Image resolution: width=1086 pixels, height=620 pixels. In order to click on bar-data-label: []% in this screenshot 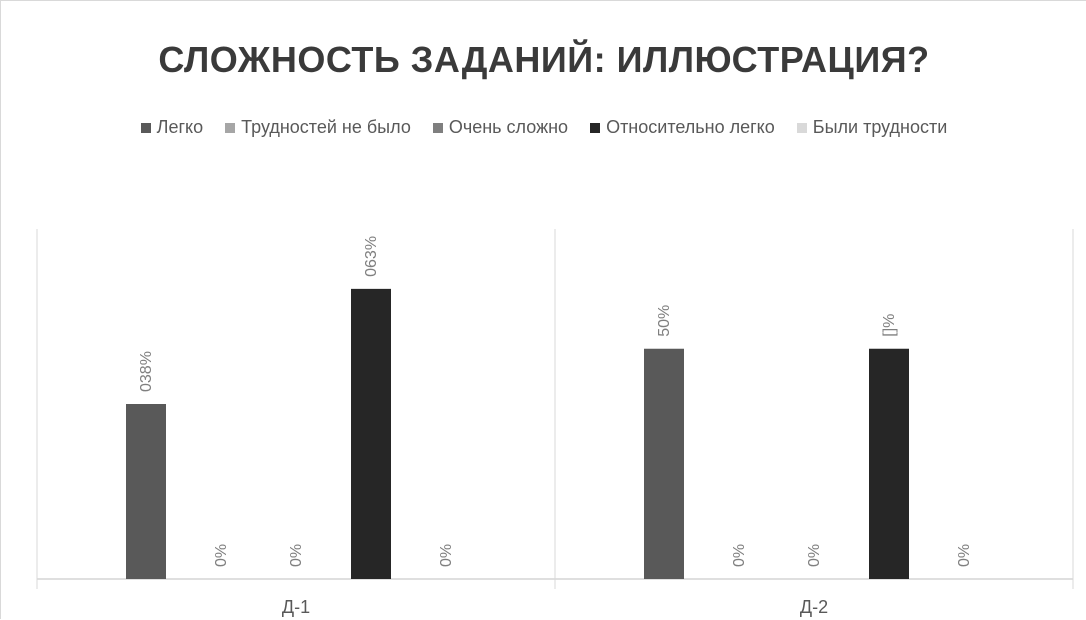, I will do `click(889, 325)`.